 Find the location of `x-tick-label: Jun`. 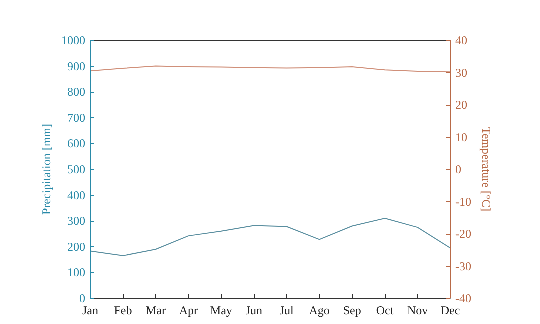

x-tick-label: Jun is located at coordinates (254, 311).